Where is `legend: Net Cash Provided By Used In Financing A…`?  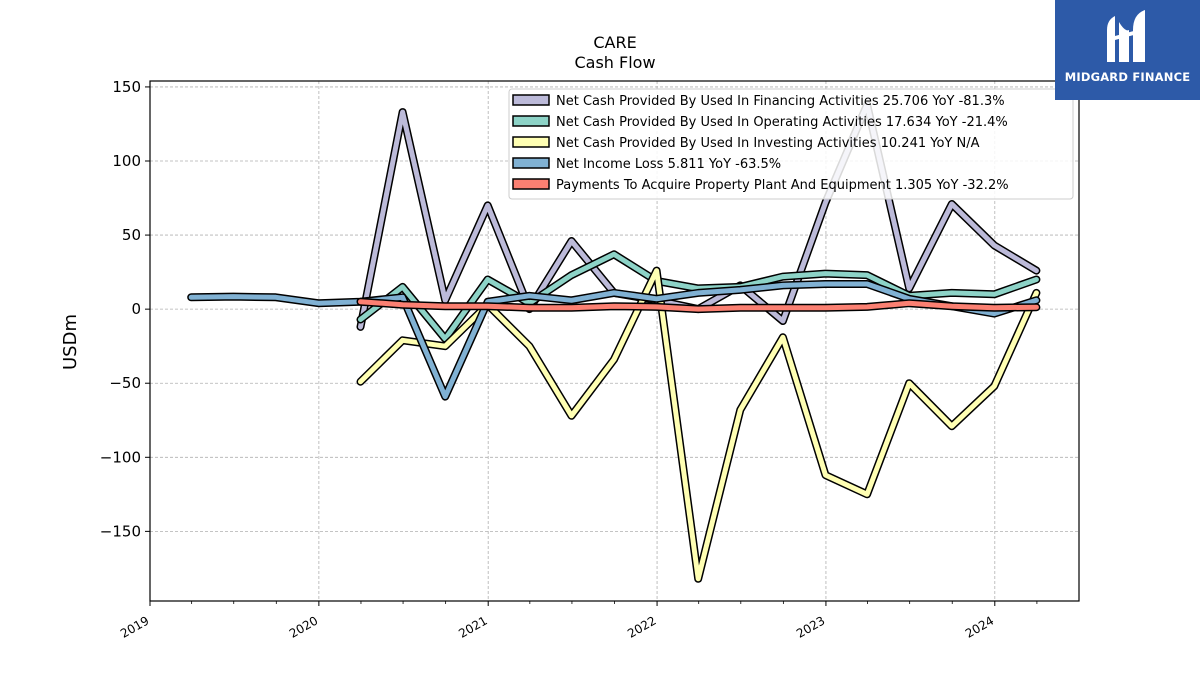
legend: Net Cash Provided By Used In Financing A… is located at coordinates (791, 144).